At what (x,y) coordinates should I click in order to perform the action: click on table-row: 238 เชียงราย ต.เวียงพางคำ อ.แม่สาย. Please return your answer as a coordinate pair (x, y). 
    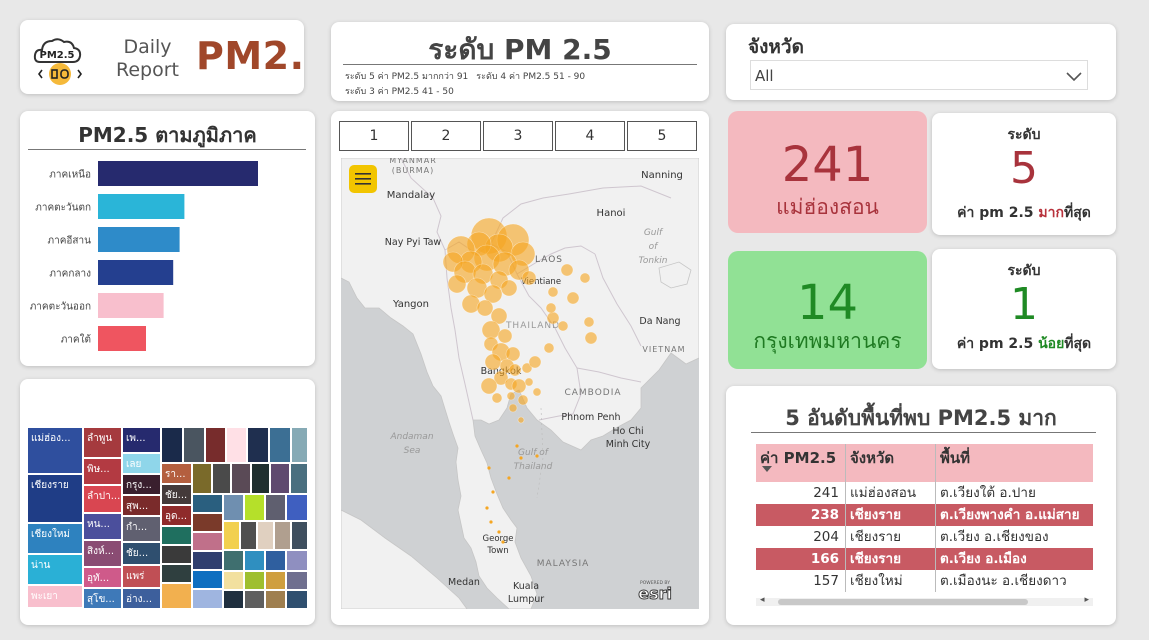
    Looking at the image, I should click on (924, 515).